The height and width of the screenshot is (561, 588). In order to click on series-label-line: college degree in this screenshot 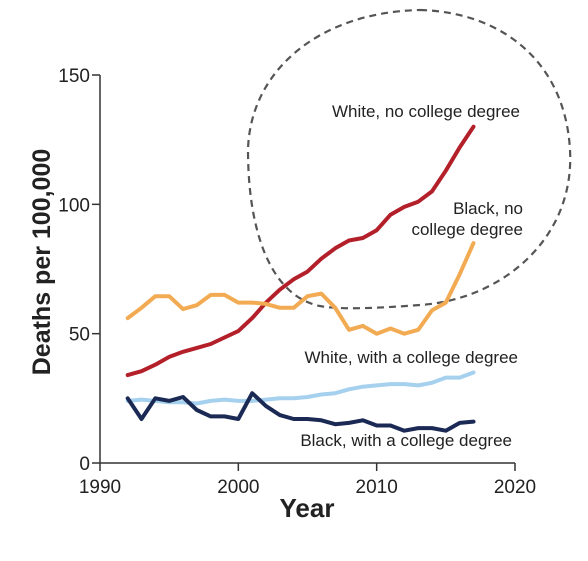, I will do `click(467, 229)`.